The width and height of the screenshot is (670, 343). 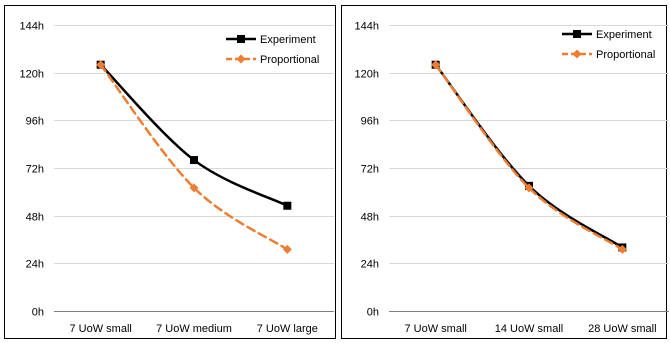 What do you see at coordinates (194, 329) in the screenshot?
I see `x-tick-label: 7 UoW medium` at bounding box center [194, 329].